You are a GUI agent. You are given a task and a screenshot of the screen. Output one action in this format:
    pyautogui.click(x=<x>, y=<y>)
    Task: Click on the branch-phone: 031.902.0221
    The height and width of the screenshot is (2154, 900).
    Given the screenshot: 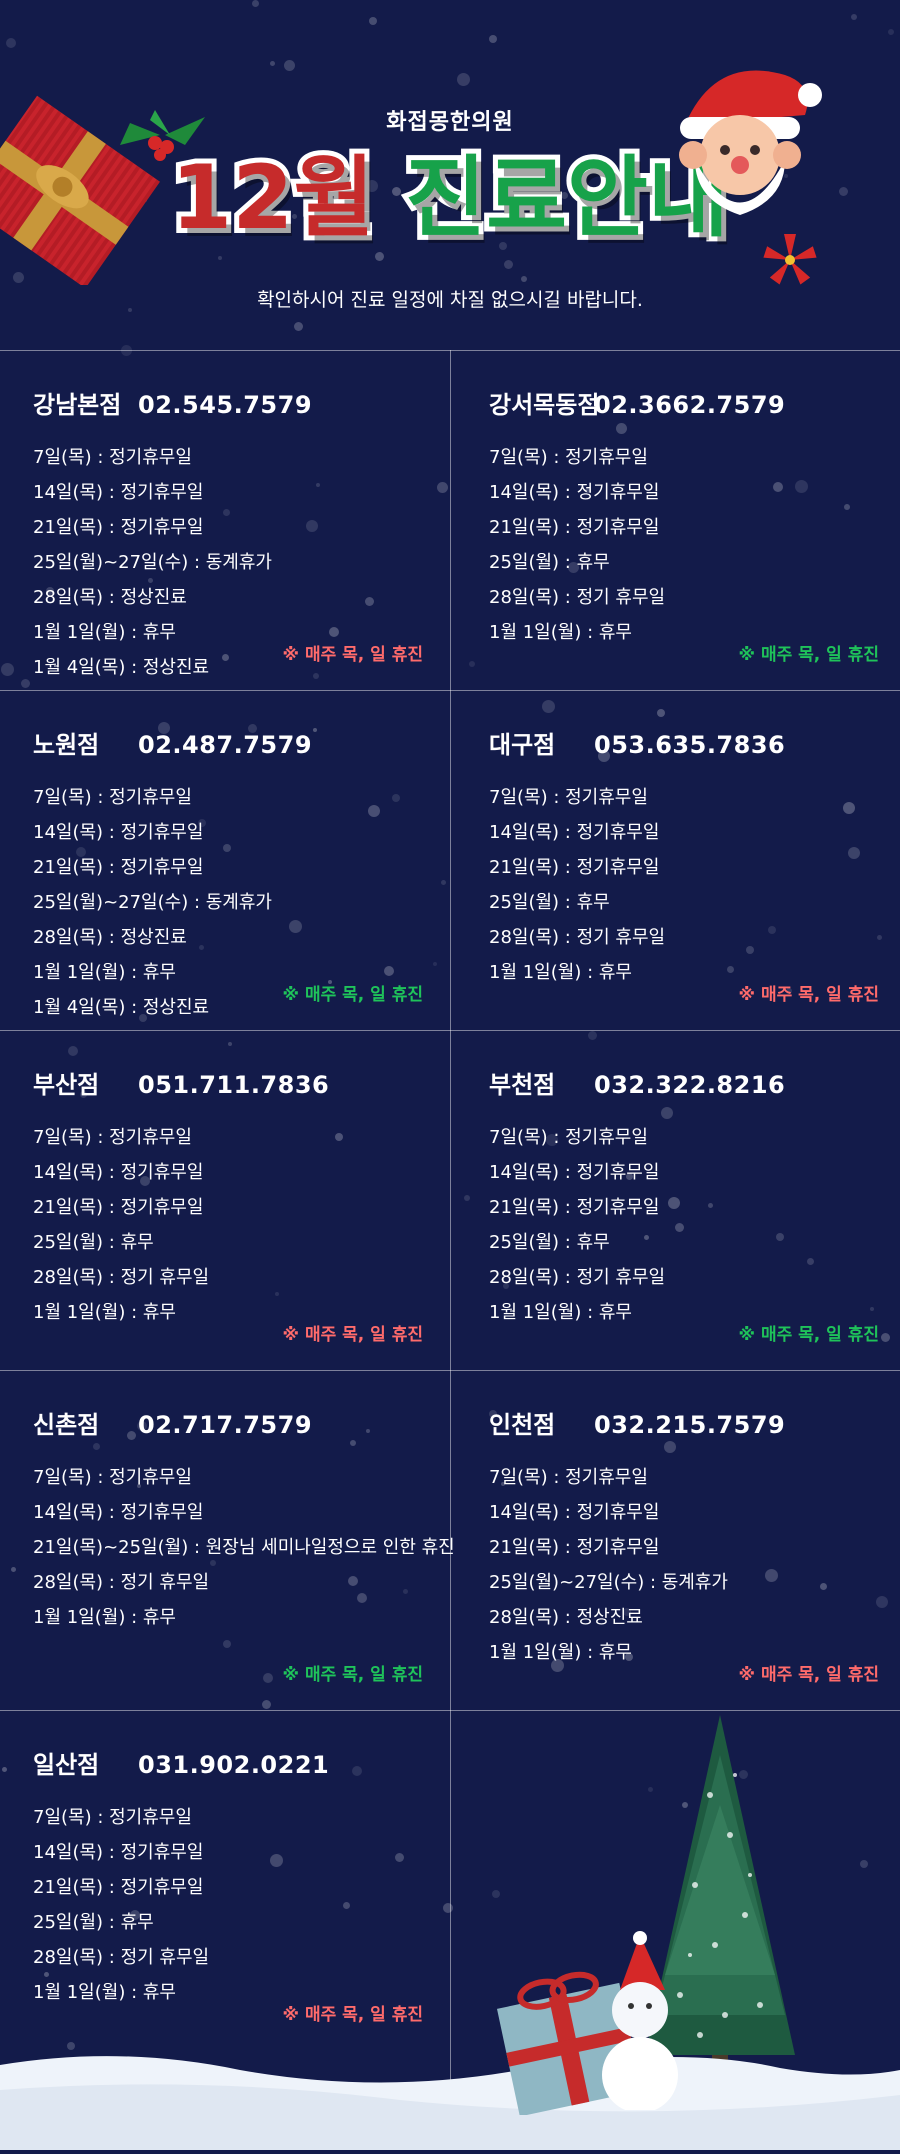 What is the action you would take?
    pyautogui.click(x=234, y=1765)
    